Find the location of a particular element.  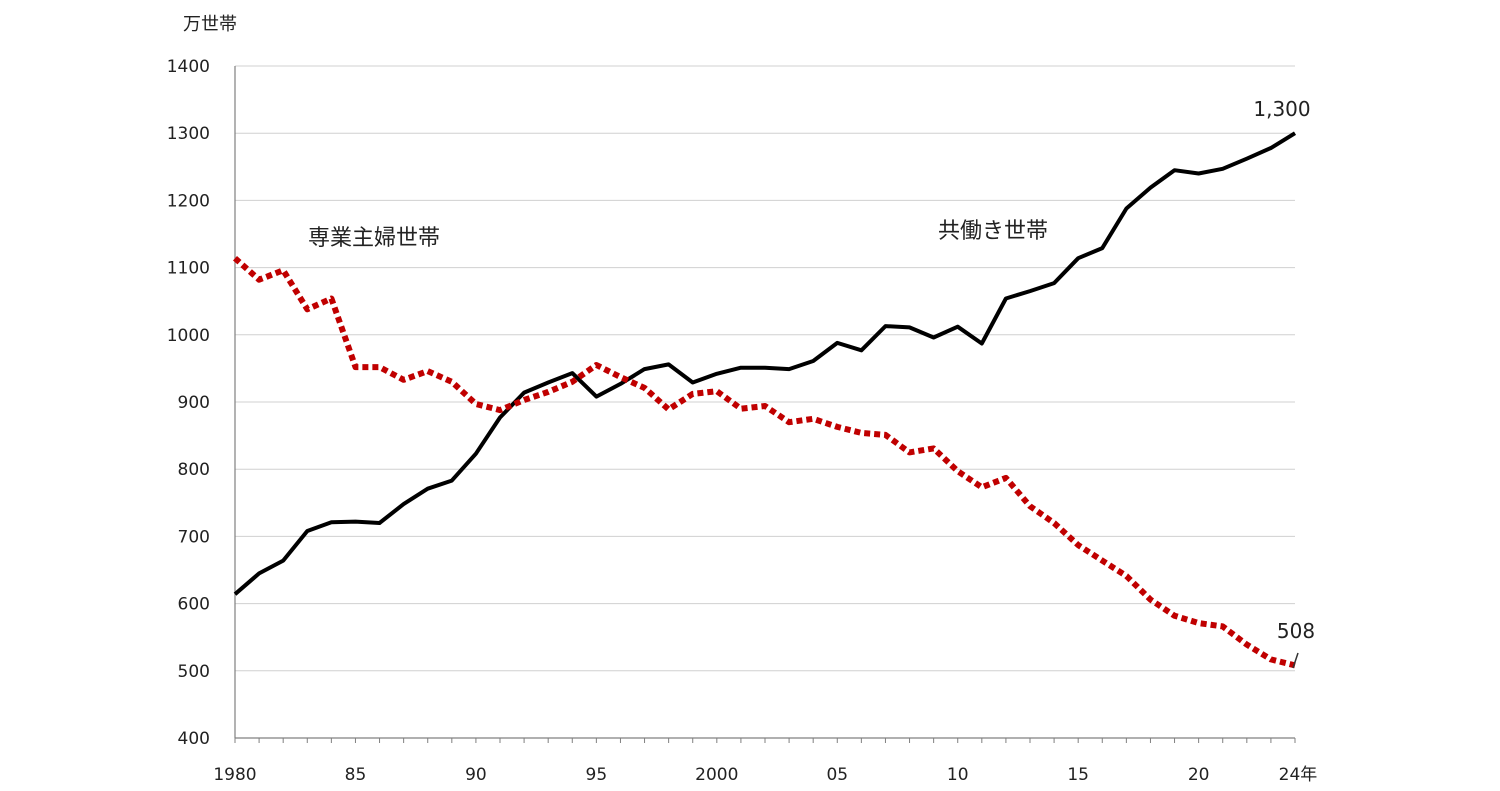

y-tick-label: 600 is located at coordinates (194, 605).